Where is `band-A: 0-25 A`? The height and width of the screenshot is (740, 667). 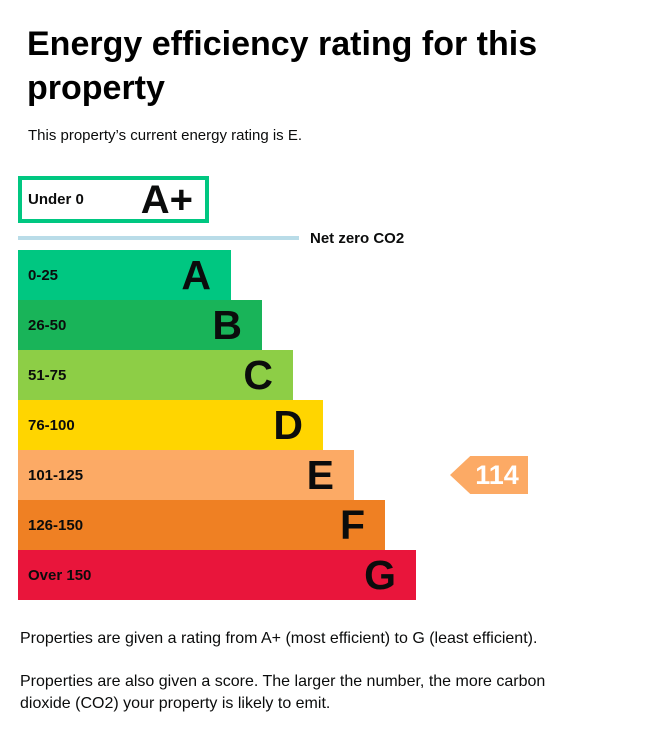 band-A: 0-25 A is located at coordinates (124, 275).